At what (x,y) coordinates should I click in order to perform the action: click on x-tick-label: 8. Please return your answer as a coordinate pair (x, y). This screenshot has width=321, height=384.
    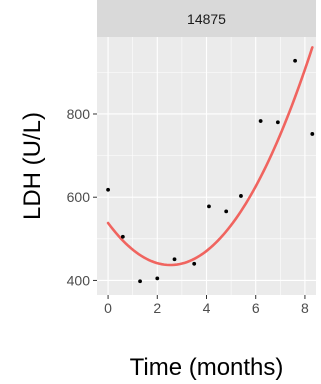
    Looking at the image, I should click on (305, 308).